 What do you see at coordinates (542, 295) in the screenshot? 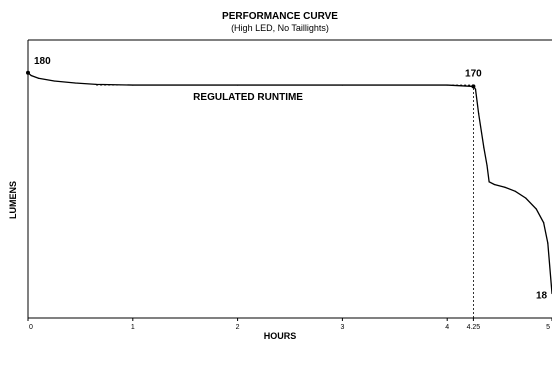
I see `annotation-3: 18` at bounding box center [542, 295].